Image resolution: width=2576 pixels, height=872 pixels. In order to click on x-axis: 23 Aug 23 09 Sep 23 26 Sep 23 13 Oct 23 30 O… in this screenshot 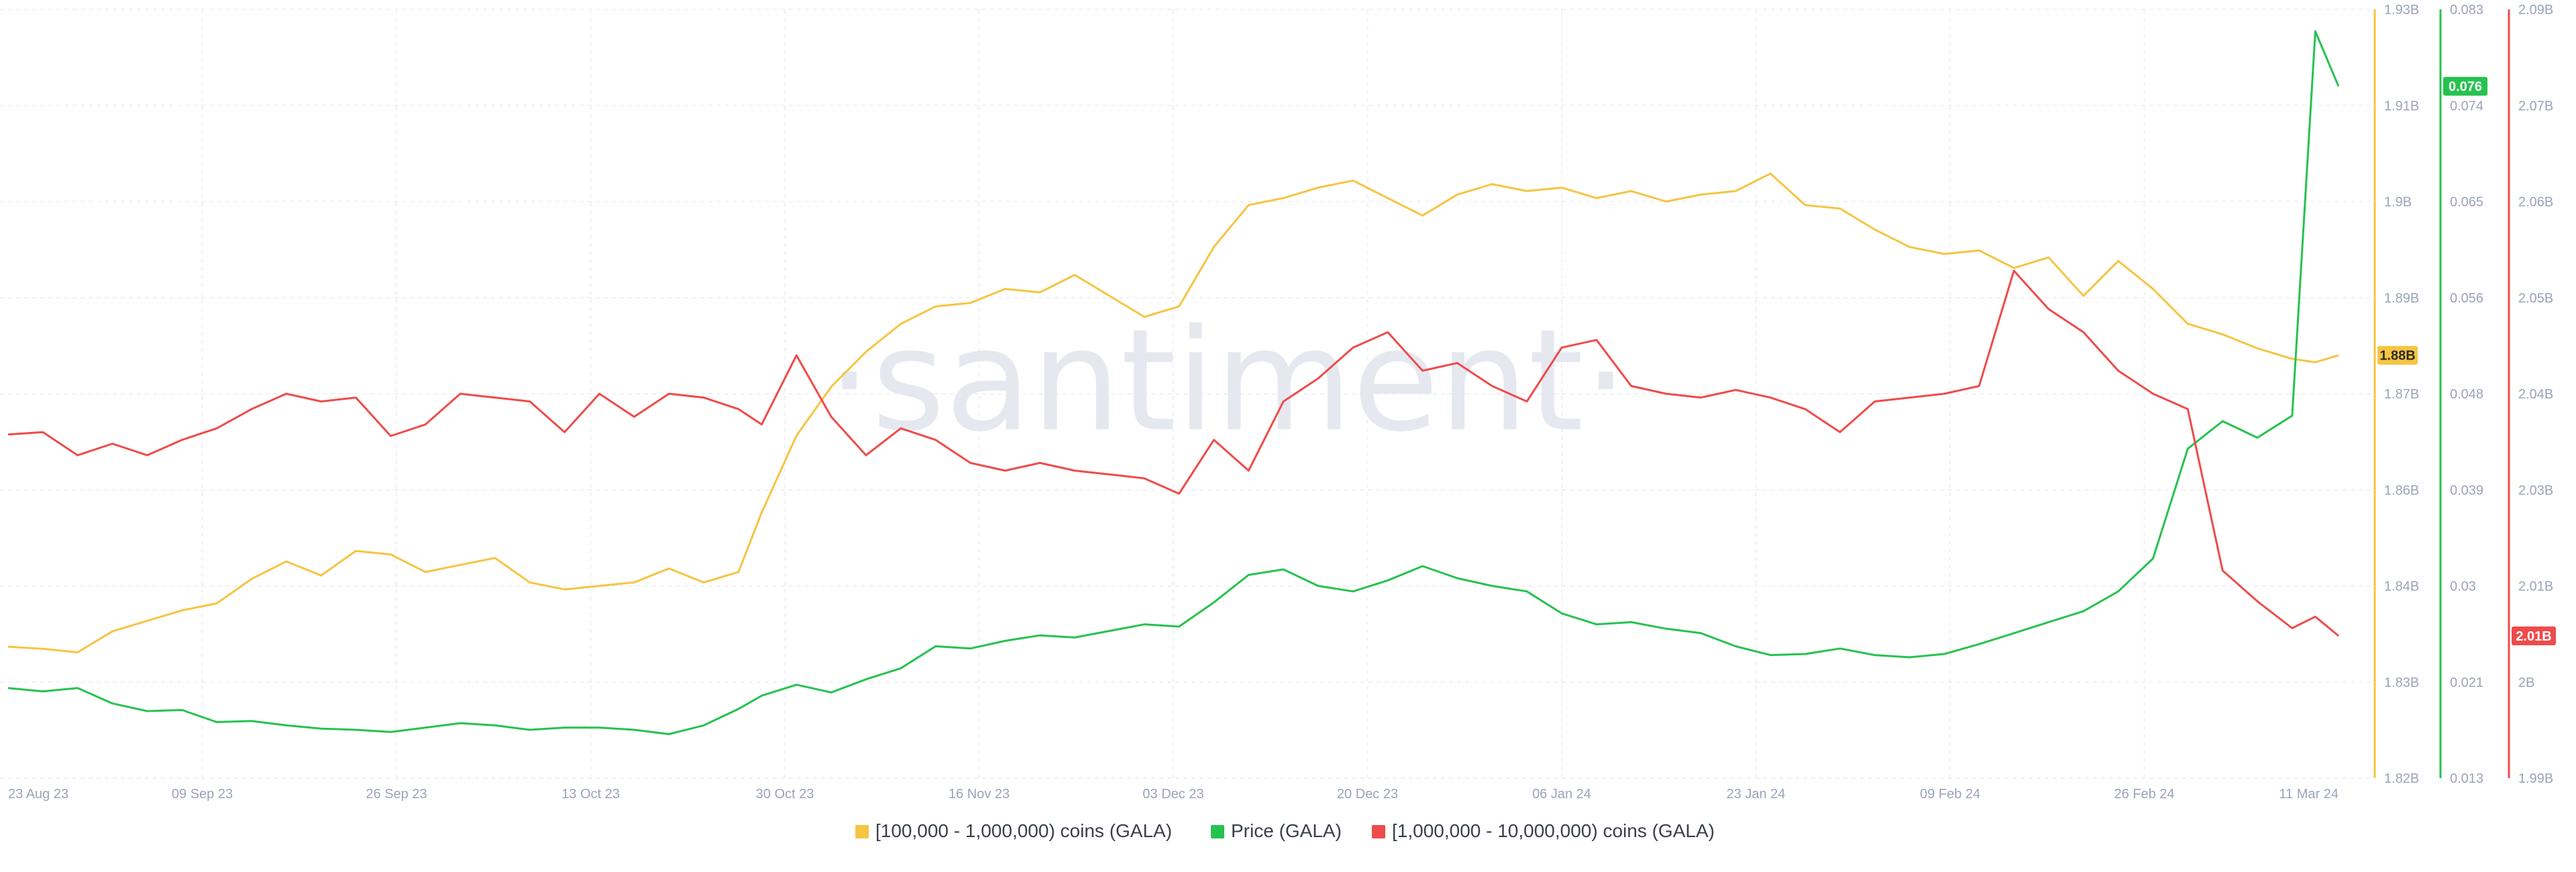, I will do `click(1173, 795)`.